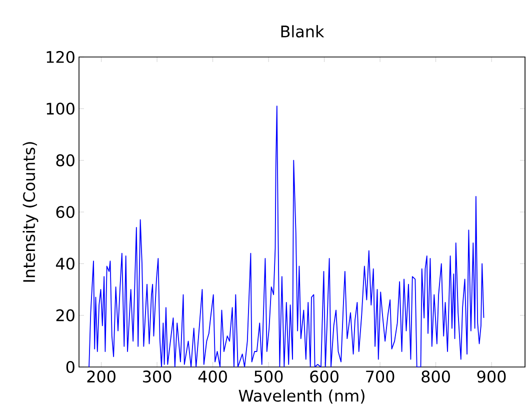 This screenshot has height=419, width=526. I want to click on x-tick-label: 600, so click(324, 376).